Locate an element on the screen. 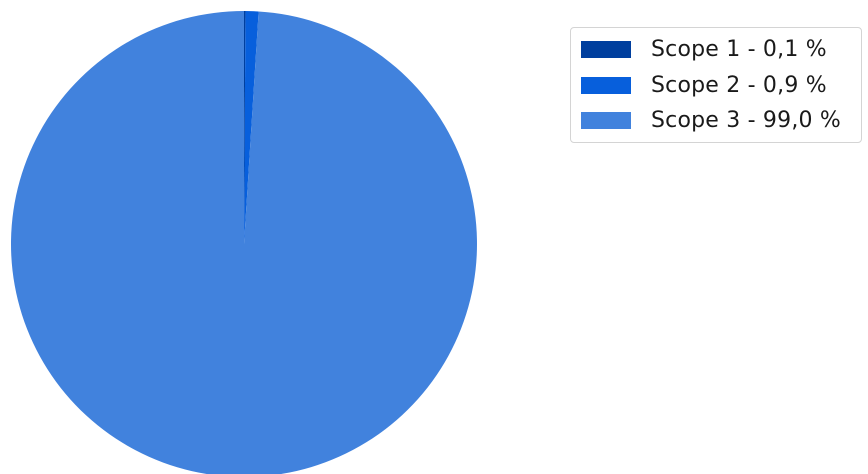 The width and height of the screenshot is (868, 474). legend-item-scope-3: Scope 3 - 99,0 % is located at coordinates (711, 120).